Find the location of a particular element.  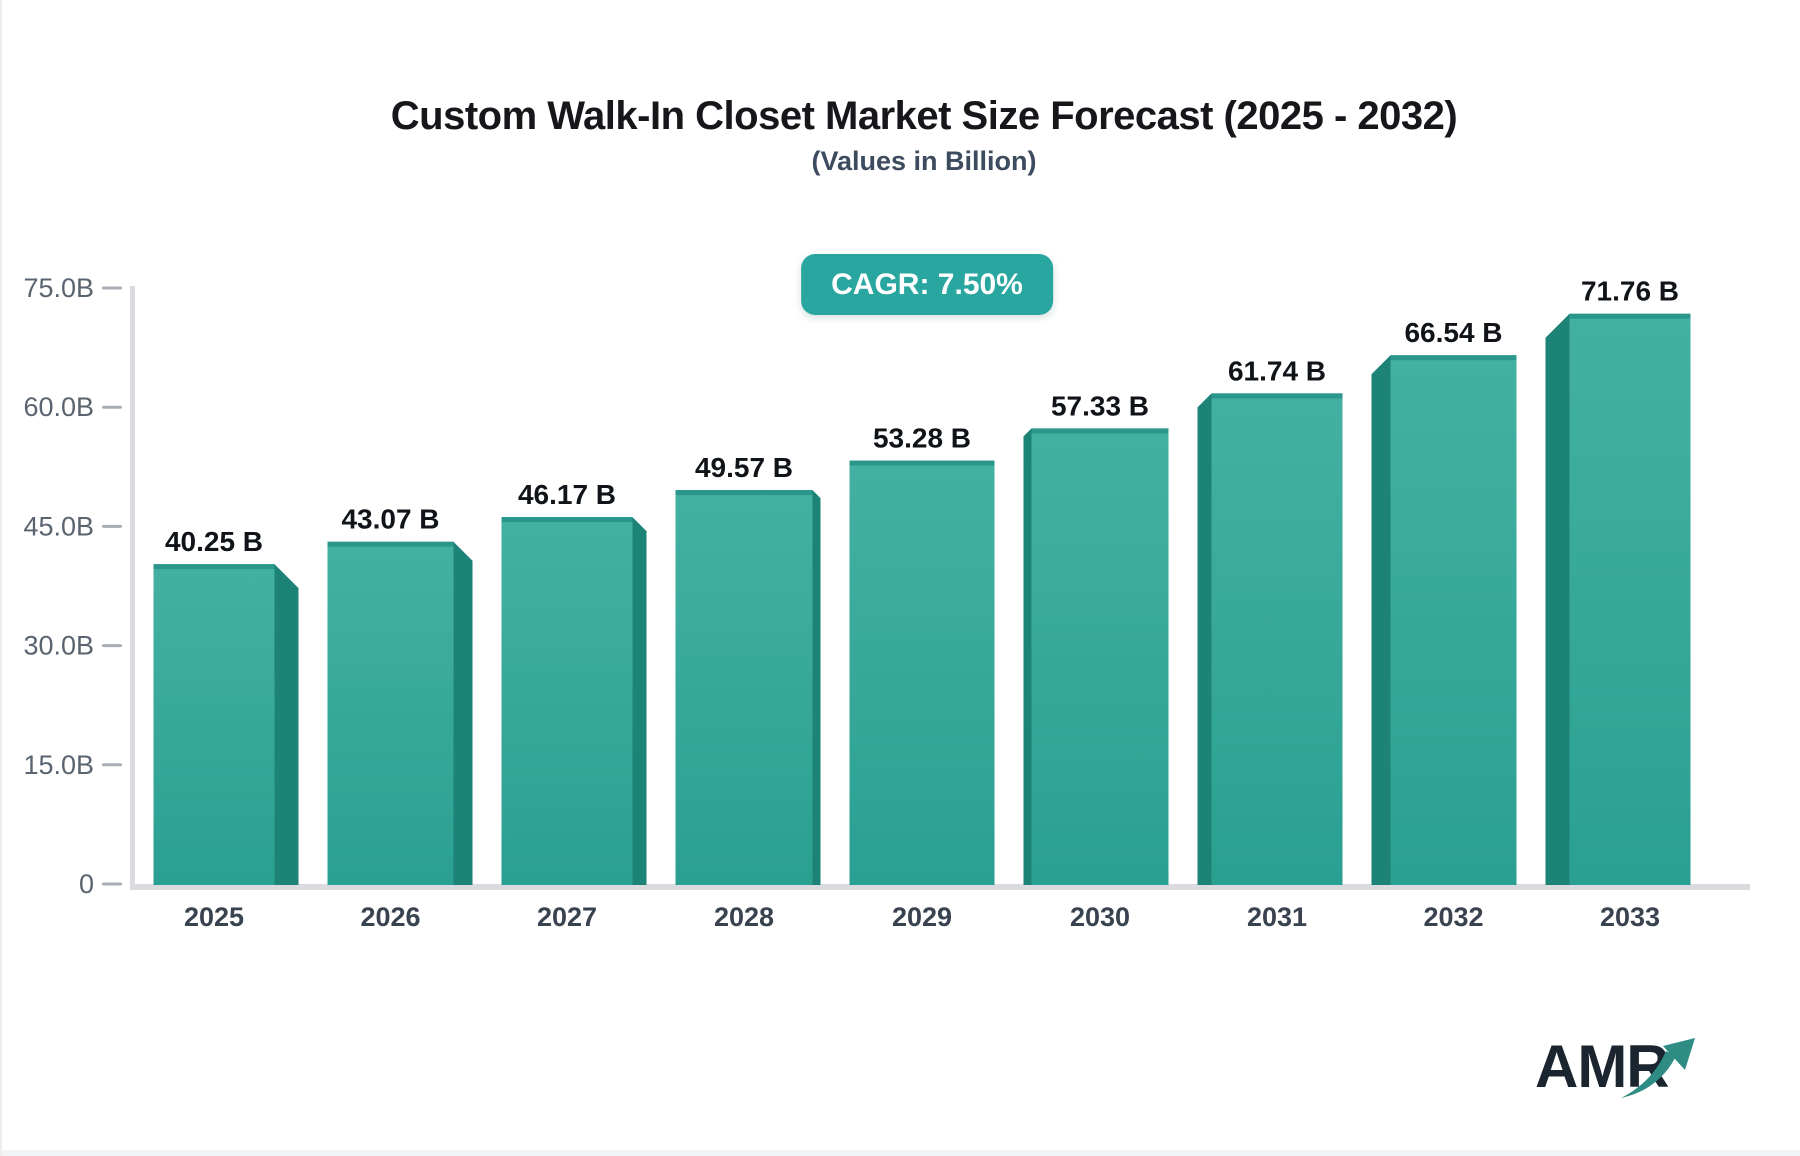

bar-value-label: 57.33 B is located at coordinates (1100, 405).